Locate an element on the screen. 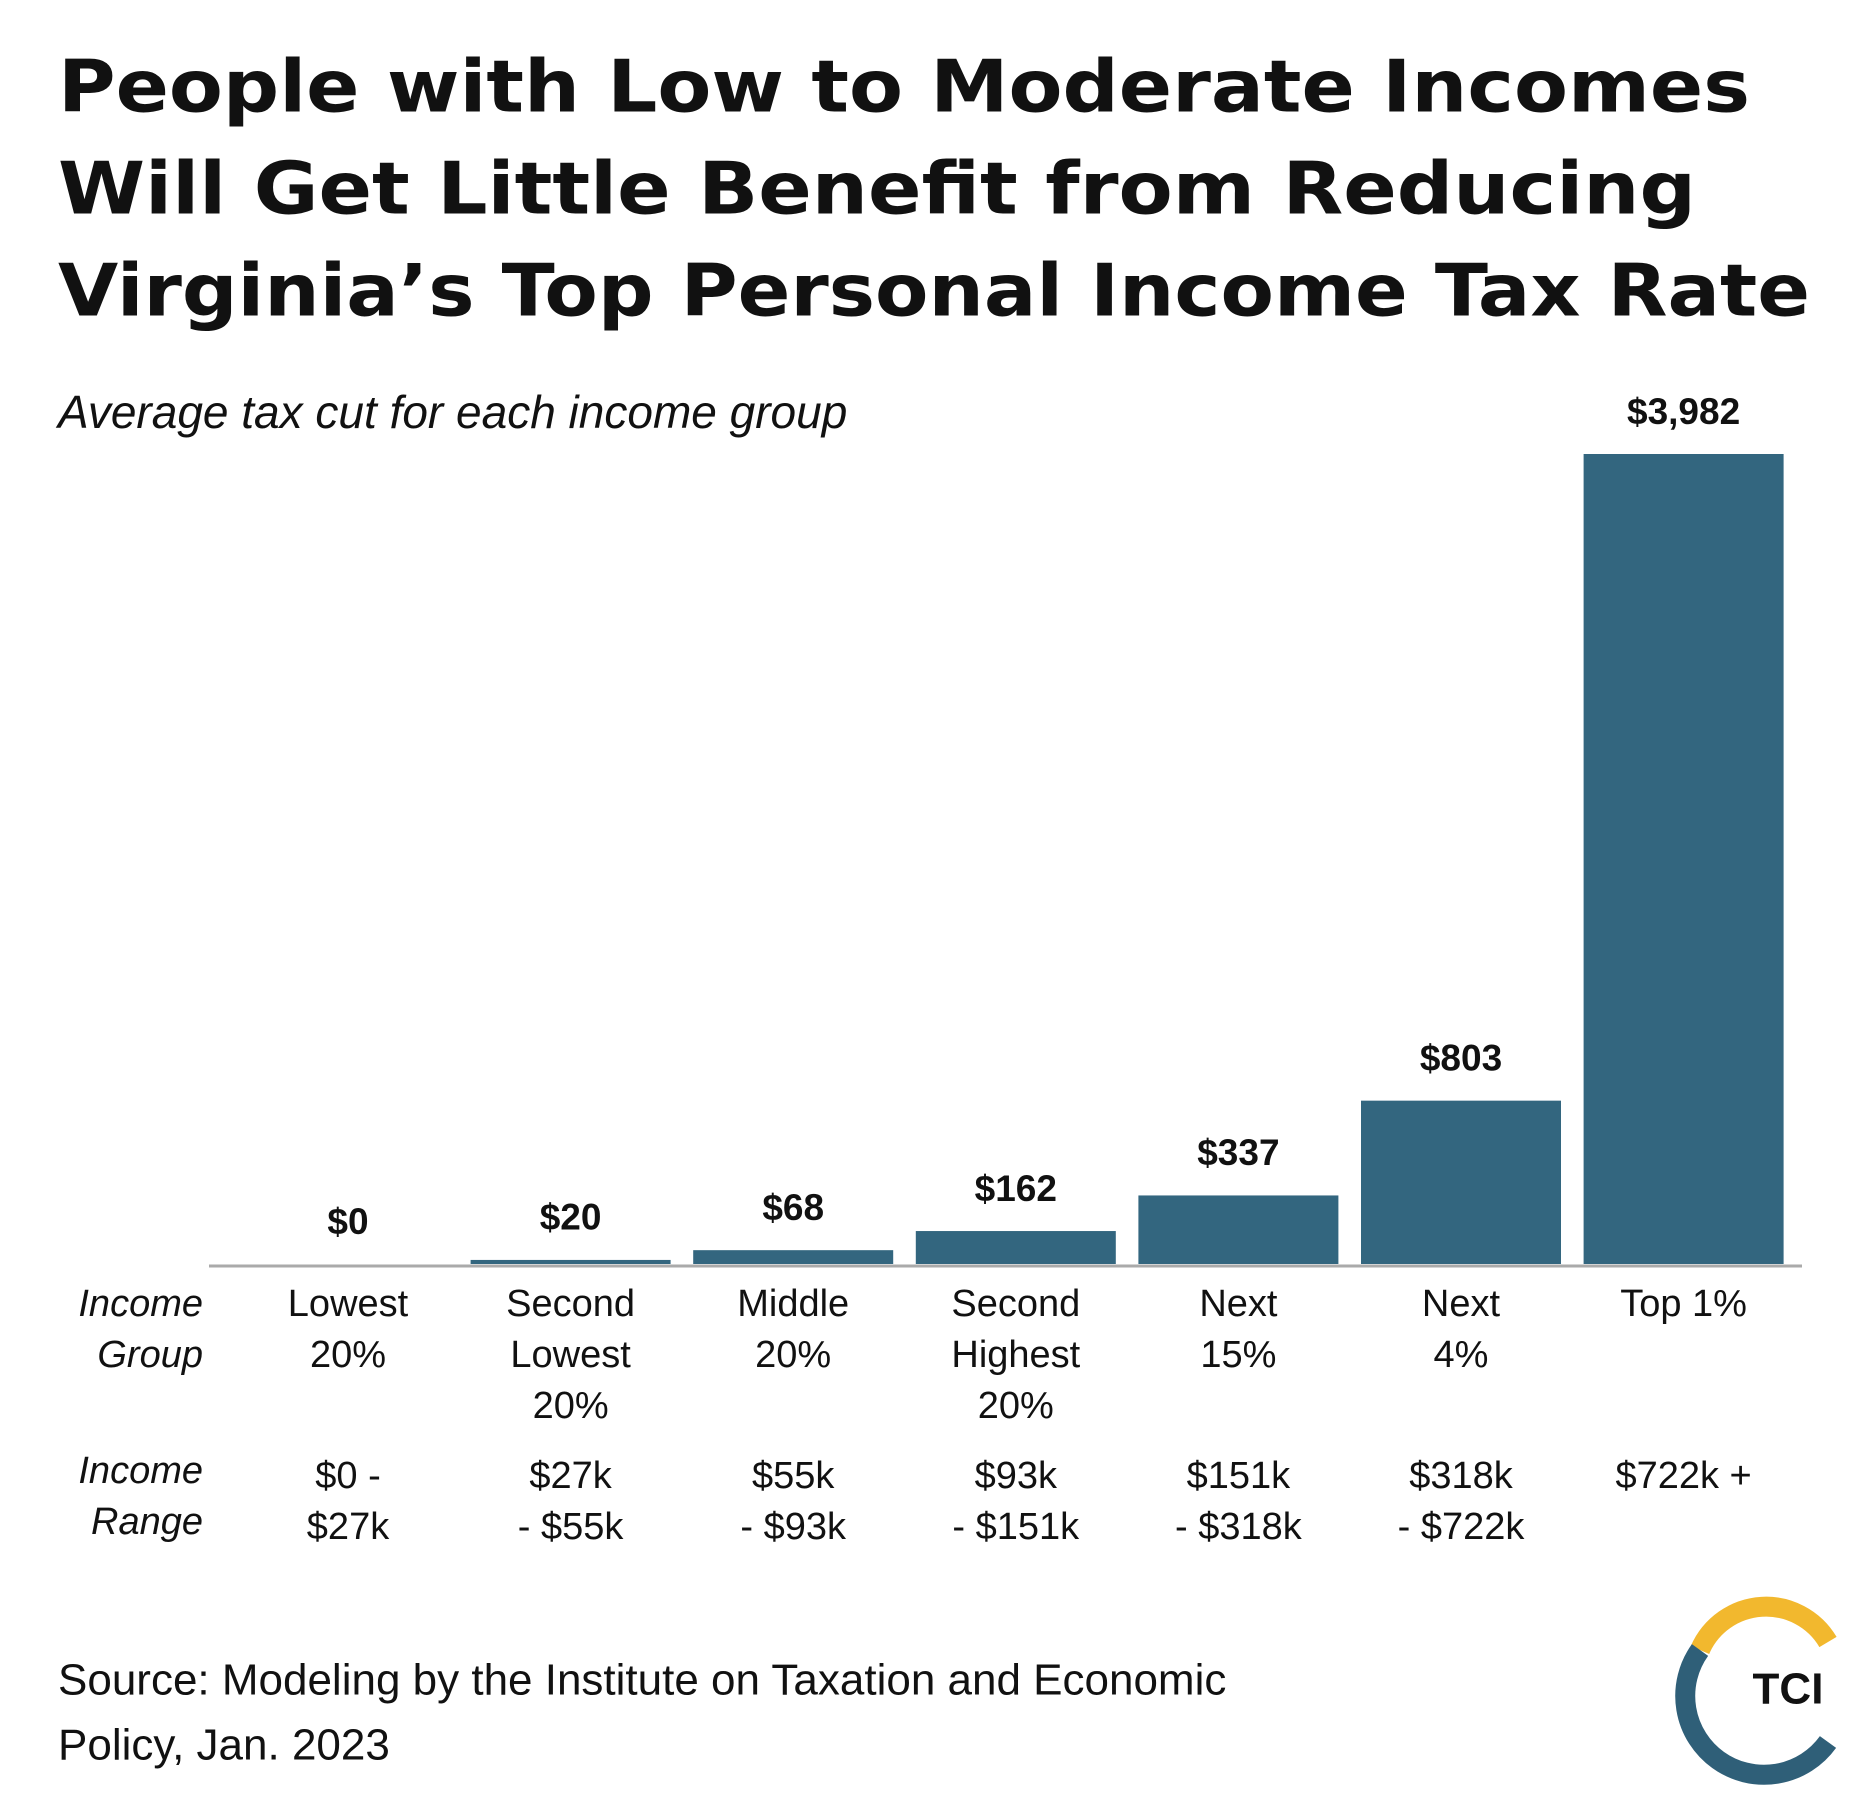 The image size is (1875, 1800). income-range: - $55k is located at coordinates (571, 1527).